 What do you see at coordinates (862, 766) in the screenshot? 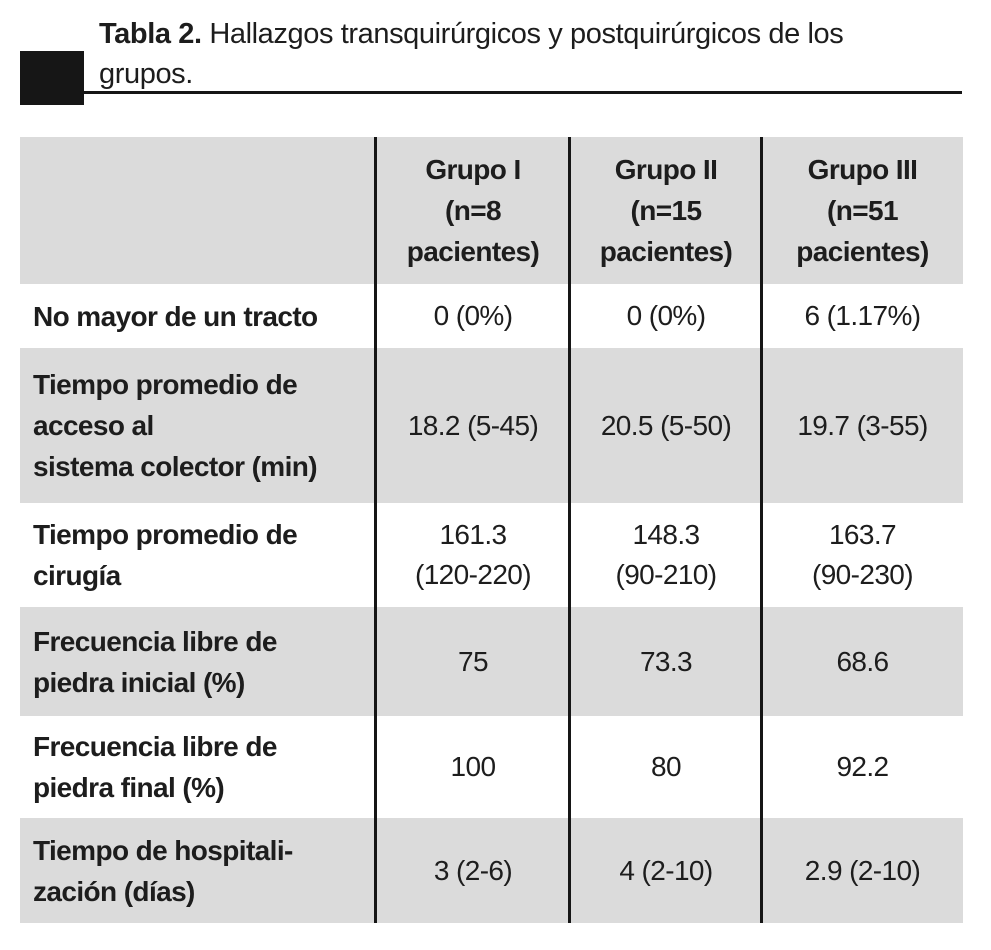
I see `cell-value: 92.2` at bounding box center [862, 766].